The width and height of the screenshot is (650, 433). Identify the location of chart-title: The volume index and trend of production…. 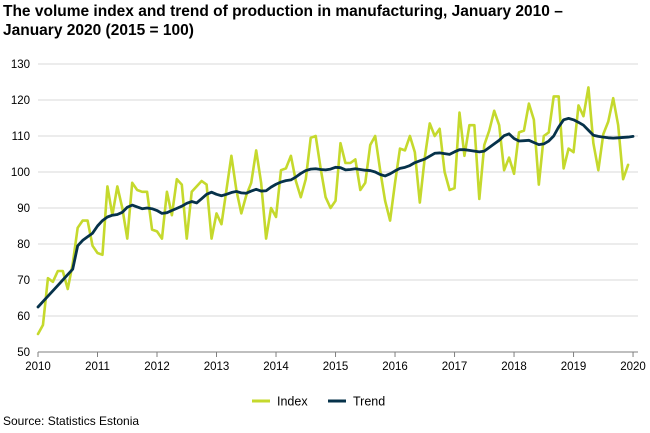
(323, 21).